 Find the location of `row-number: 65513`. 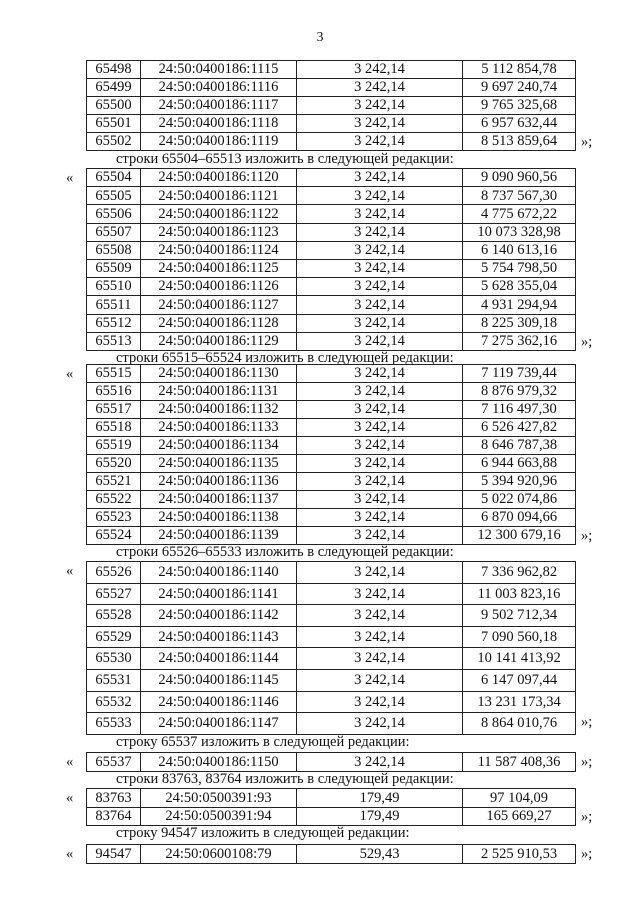

row-number: 65513 is located at coordinates (113, 341).